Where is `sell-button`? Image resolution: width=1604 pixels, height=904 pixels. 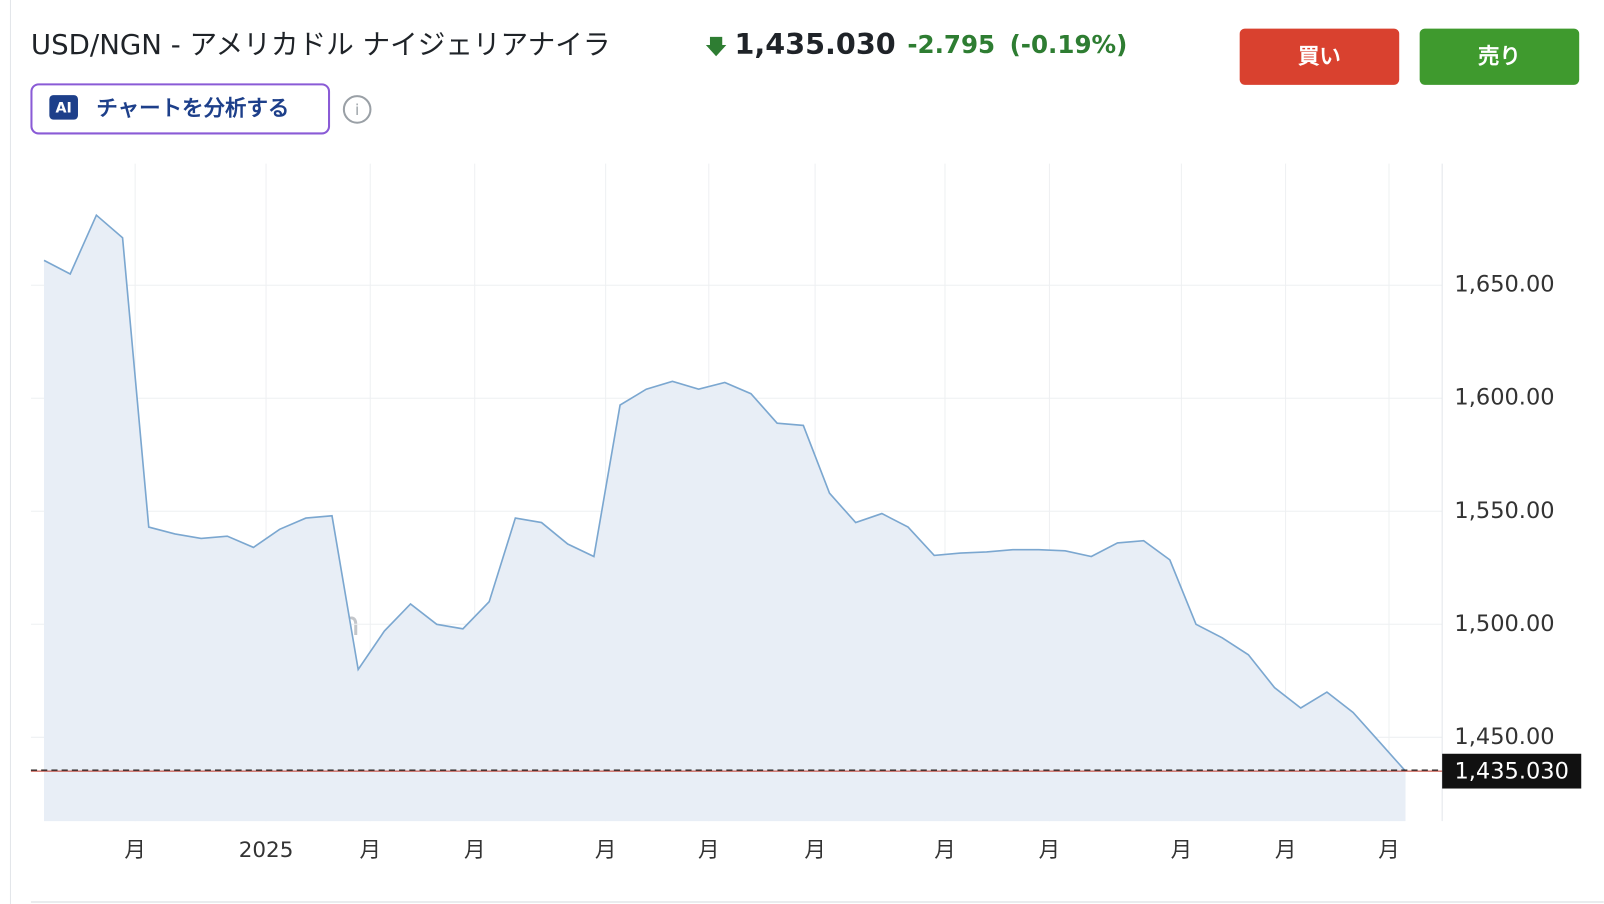 sell-button is located at coordinates (1499, 56).